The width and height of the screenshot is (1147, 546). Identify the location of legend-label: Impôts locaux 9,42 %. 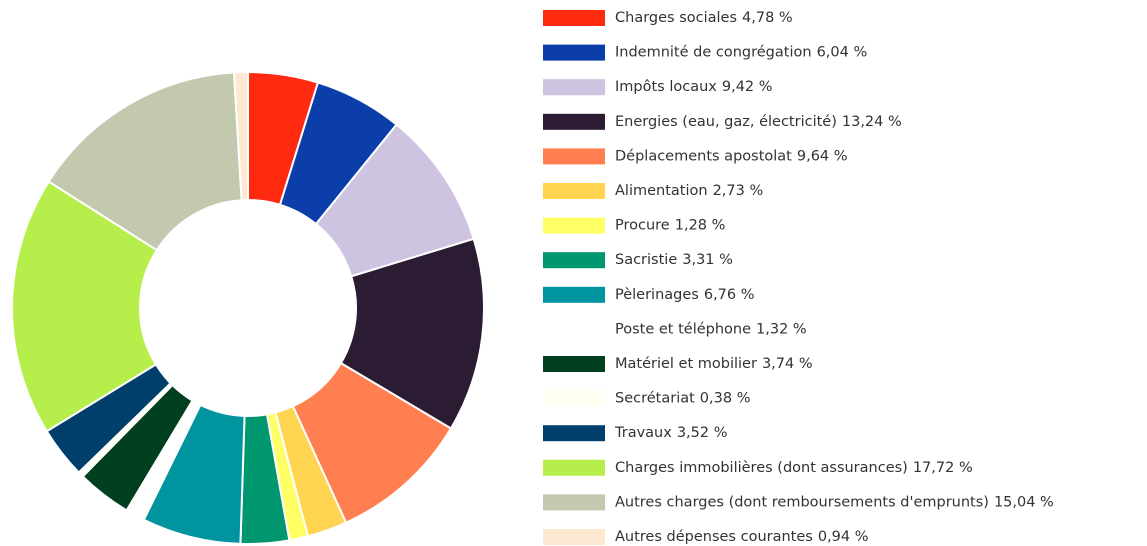
(694, 87).